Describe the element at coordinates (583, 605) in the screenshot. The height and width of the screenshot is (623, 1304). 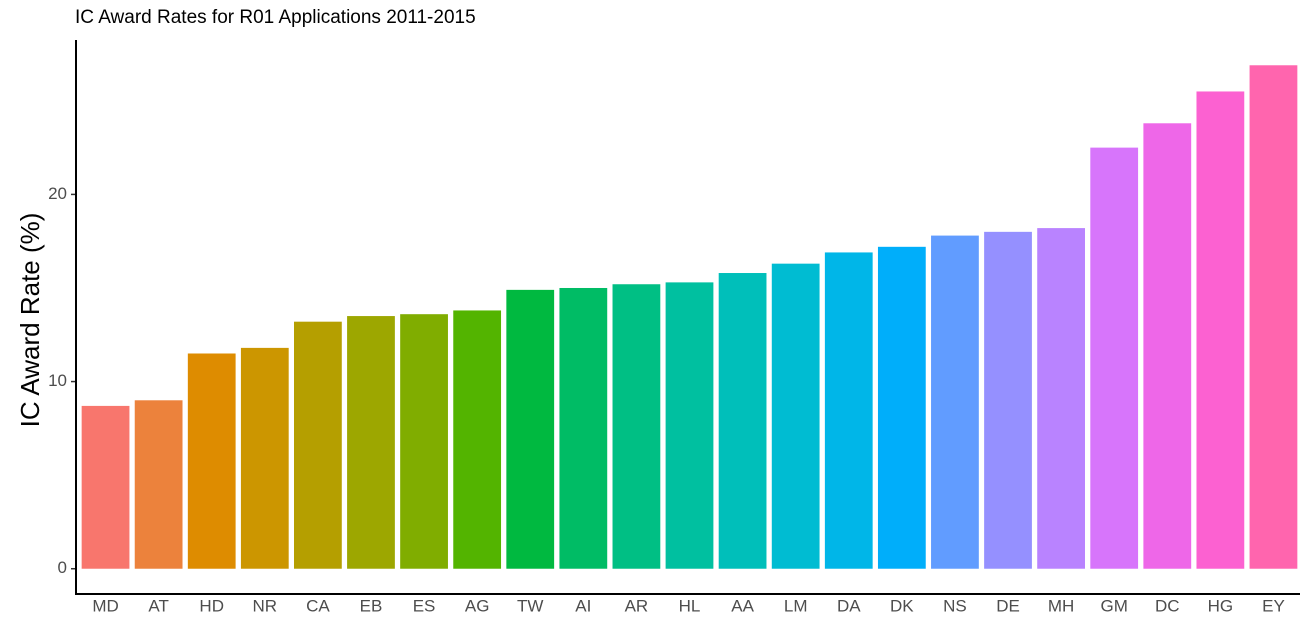
I see `x-tick-label: AI` at that location.